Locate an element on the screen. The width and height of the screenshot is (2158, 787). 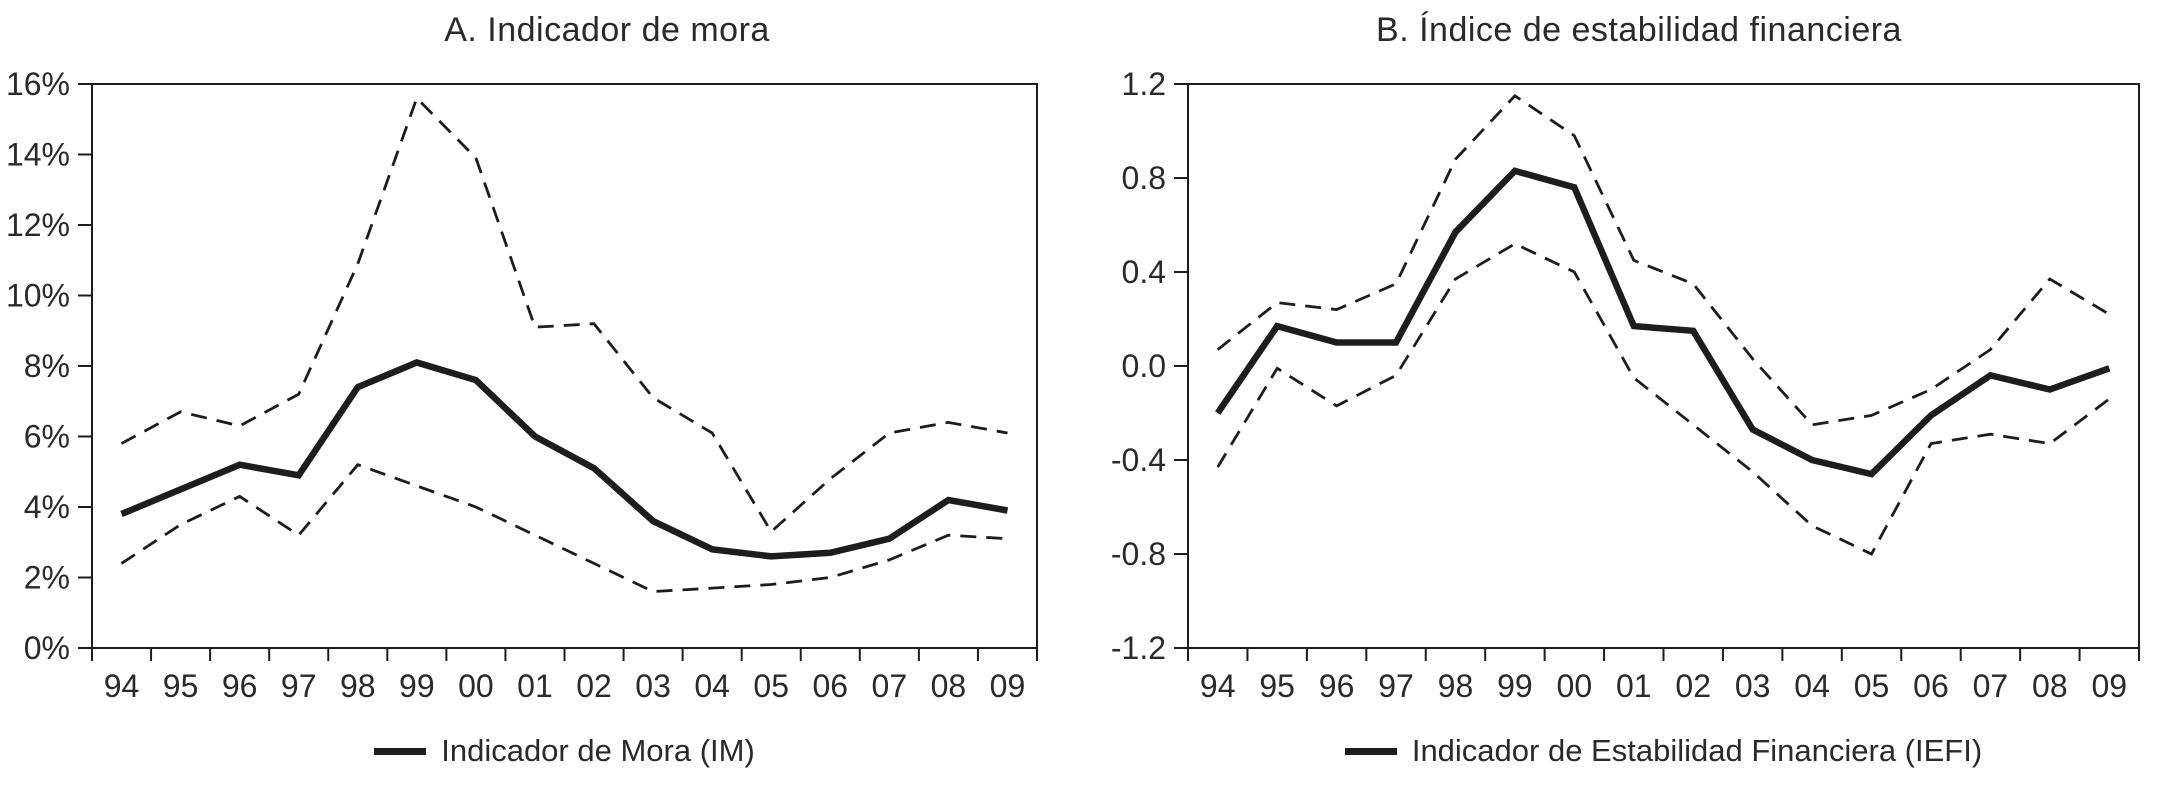
y-axis-tick-label: 4% is located at coordinates (47, 507).